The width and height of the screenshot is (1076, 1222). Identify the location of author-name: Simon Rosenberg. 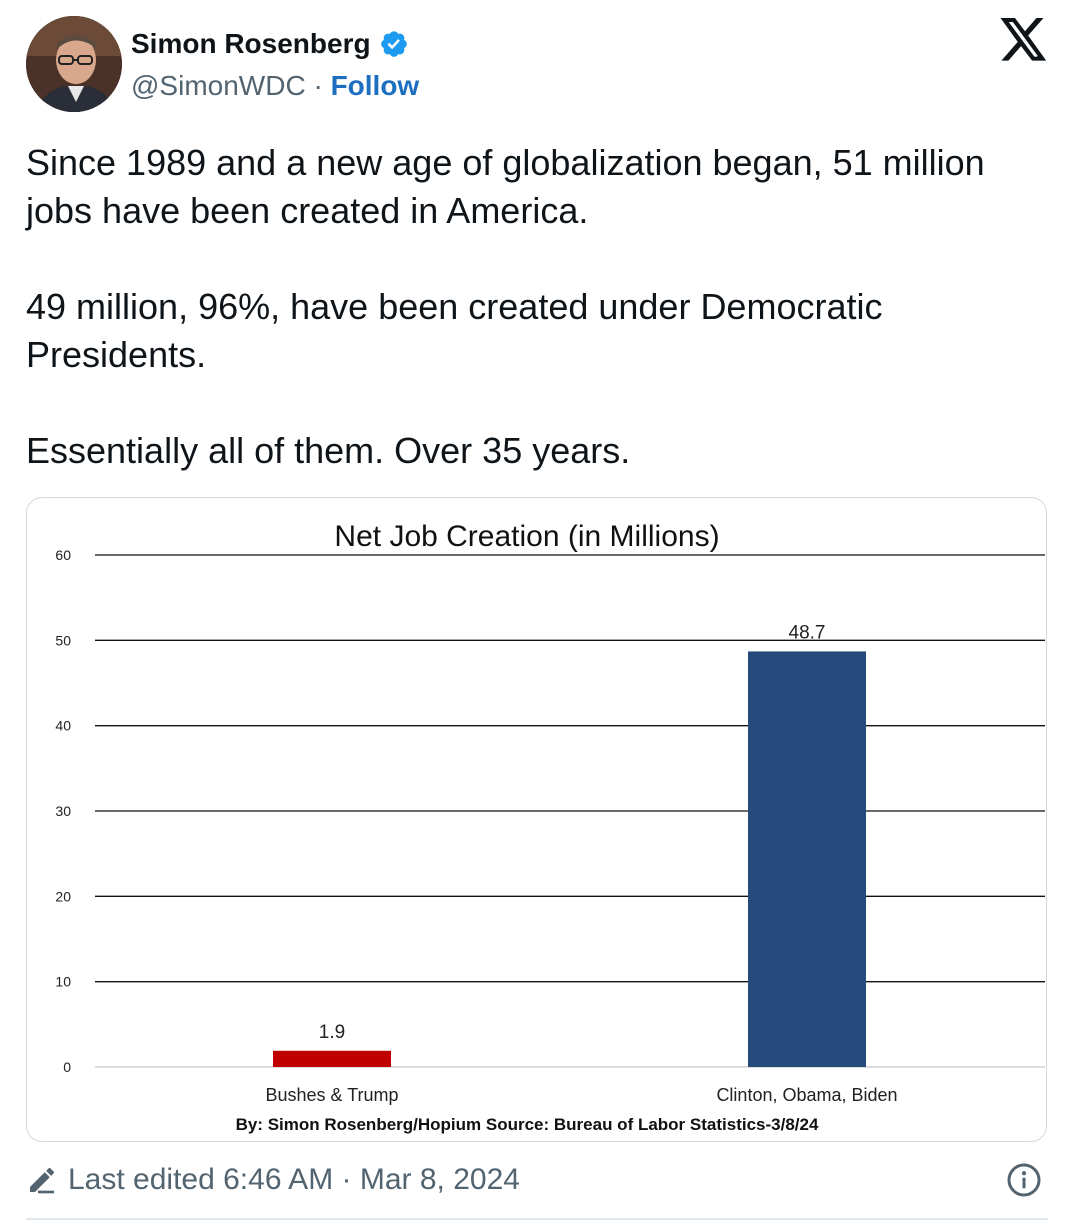
(270, 44).